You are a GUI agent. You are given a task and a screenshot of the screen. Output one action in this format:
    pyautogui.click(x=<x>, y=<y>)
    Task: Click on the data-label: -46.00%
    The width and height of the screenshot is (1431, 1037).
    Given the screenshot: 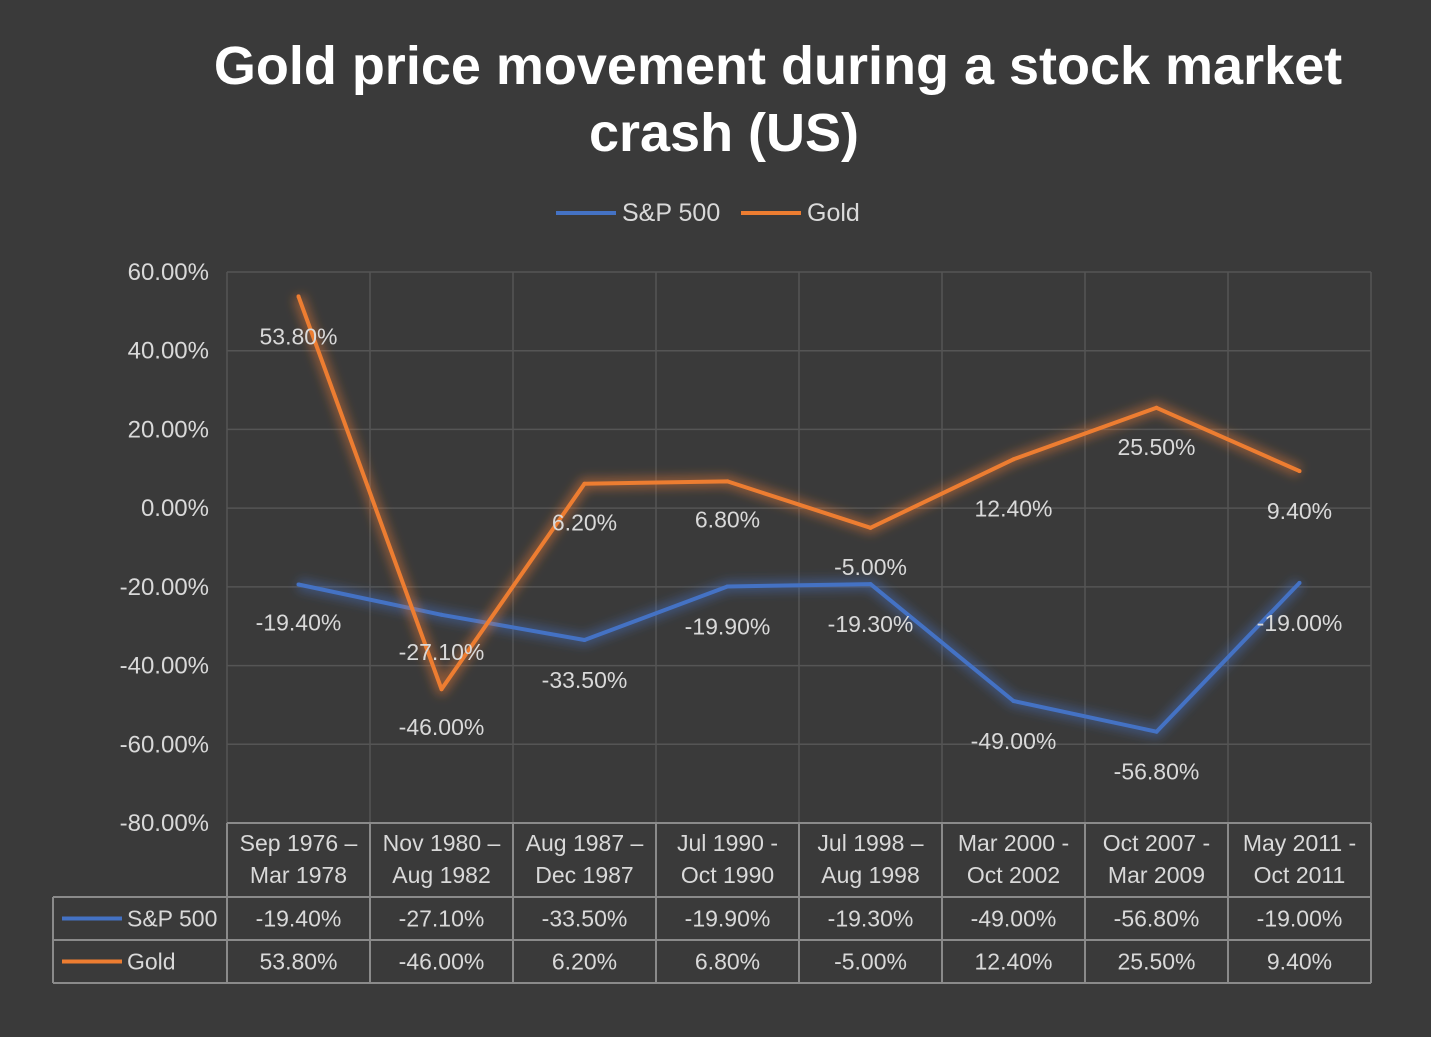 What is the action you would take?
    pyautogui.click(x=442, y=727)
    